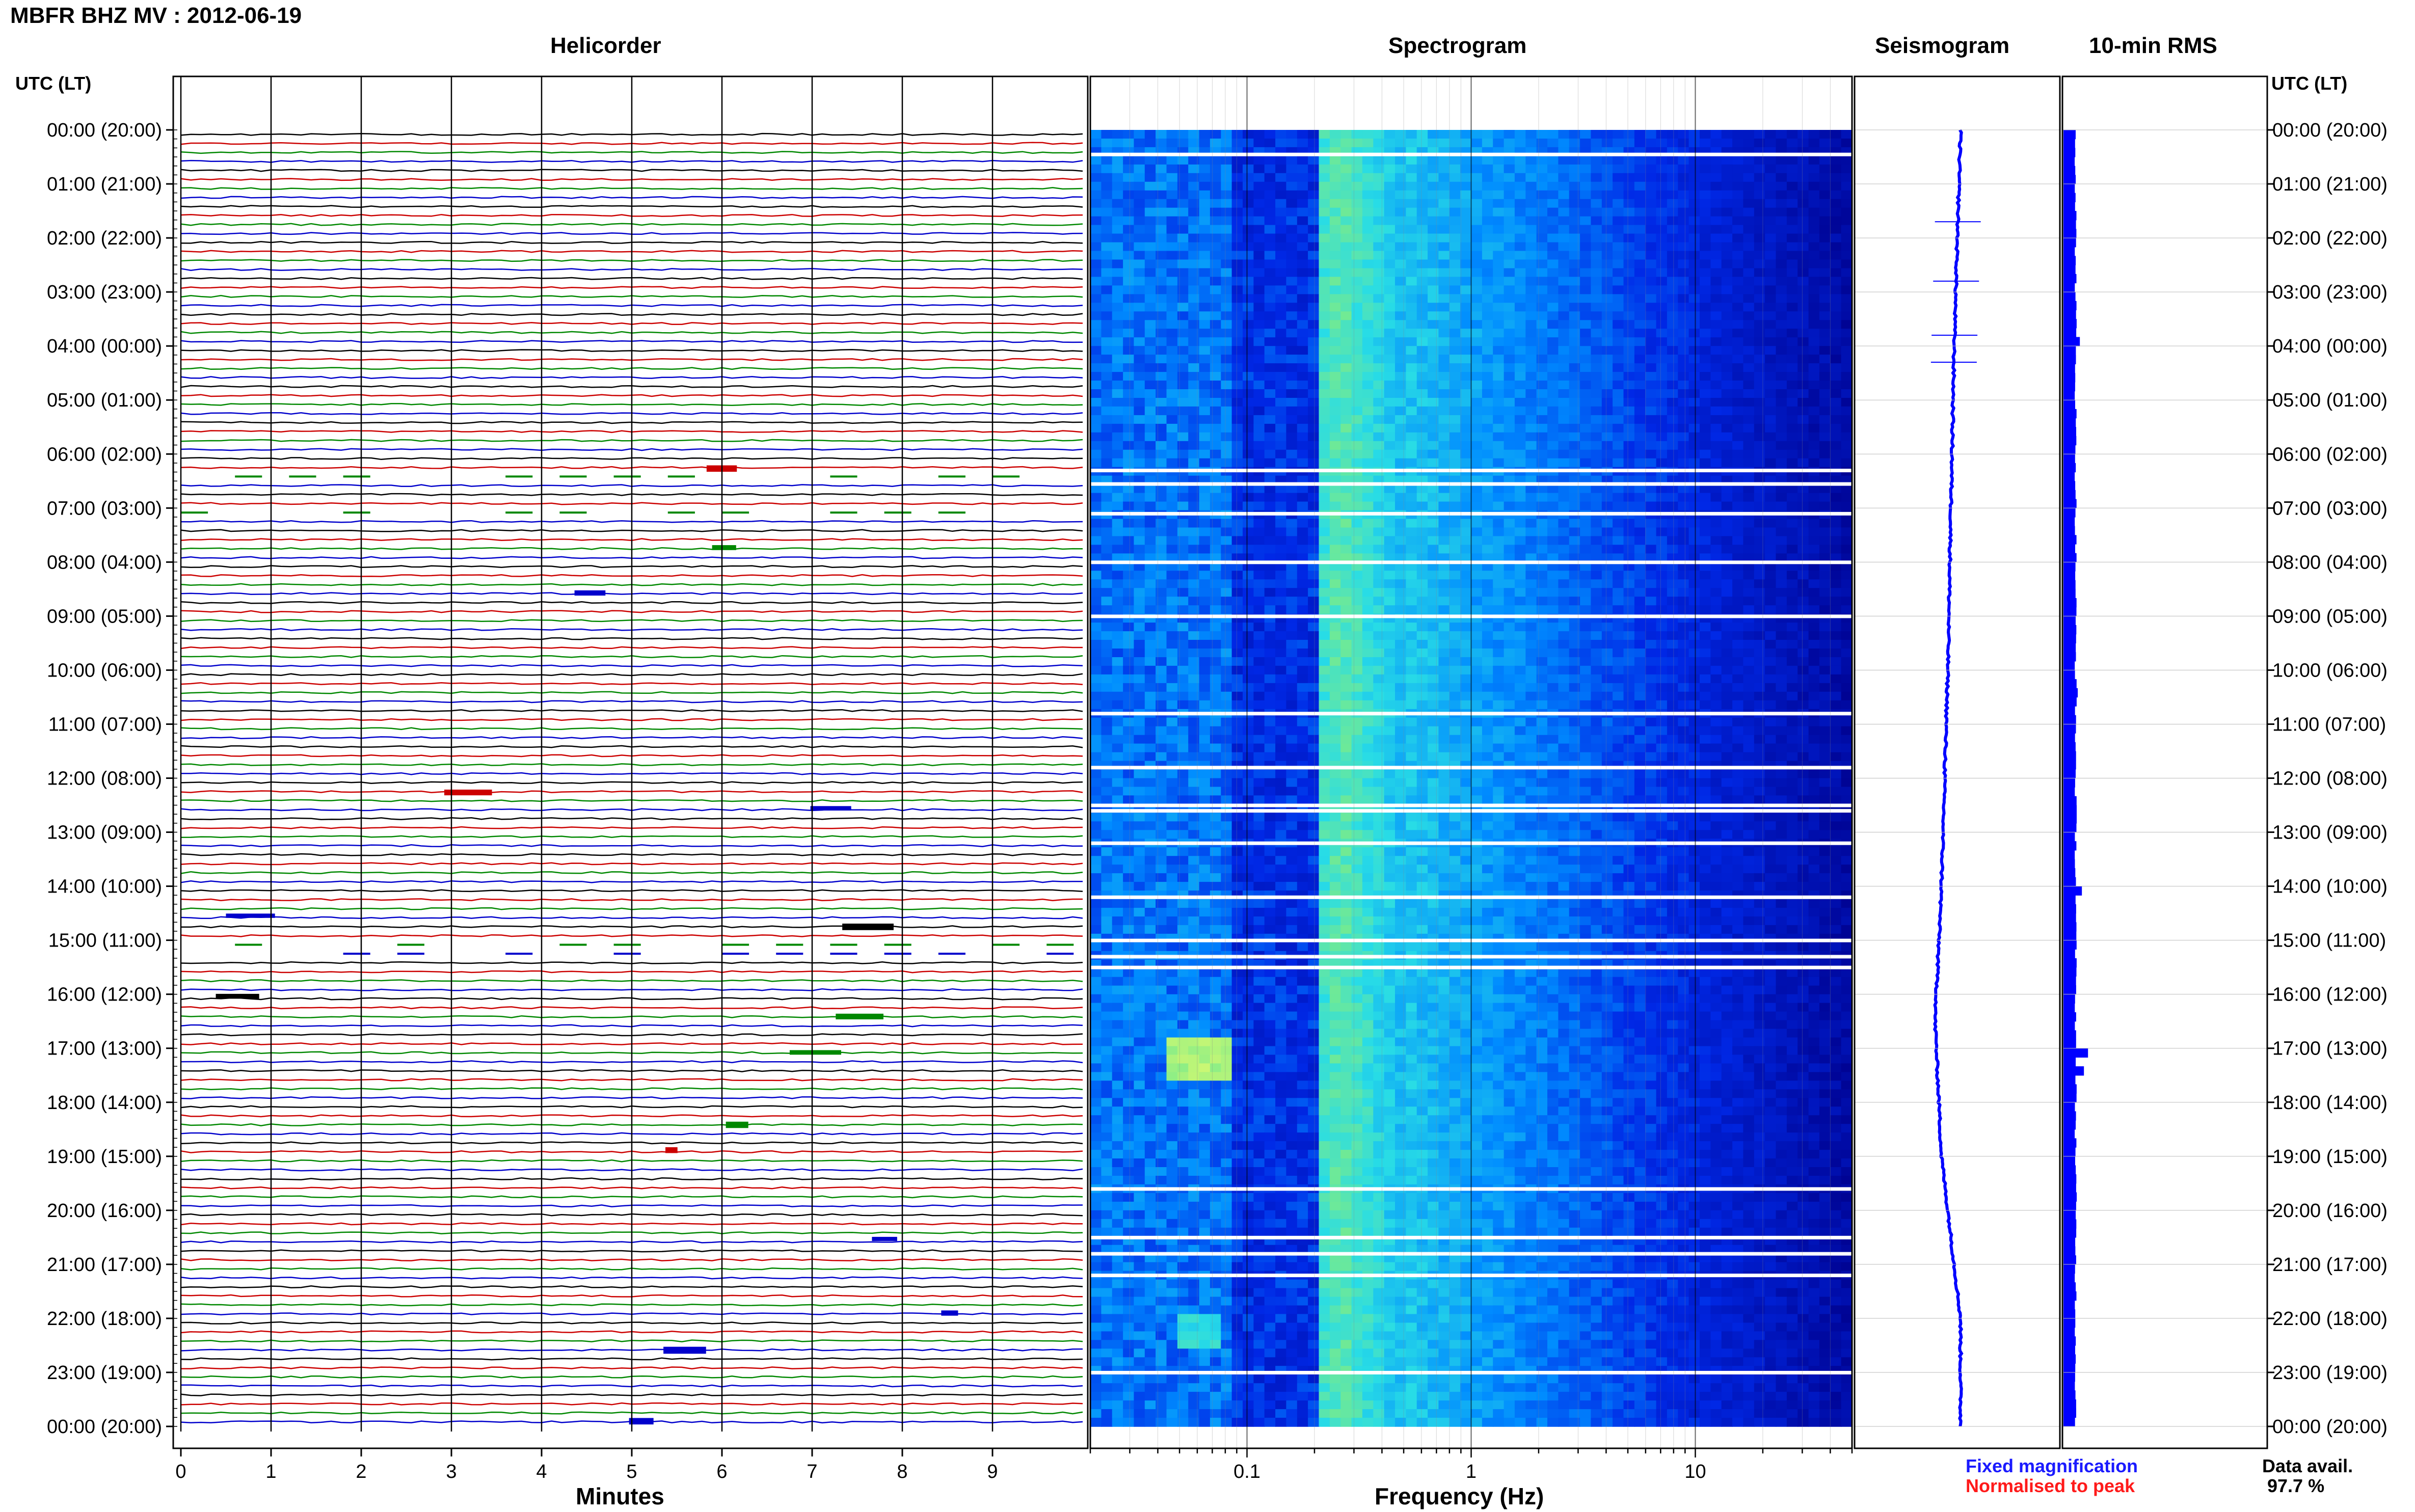 The width and height of the screenshot is (2415, 1512). I want to click on helicorder-event, so click(868, 927).